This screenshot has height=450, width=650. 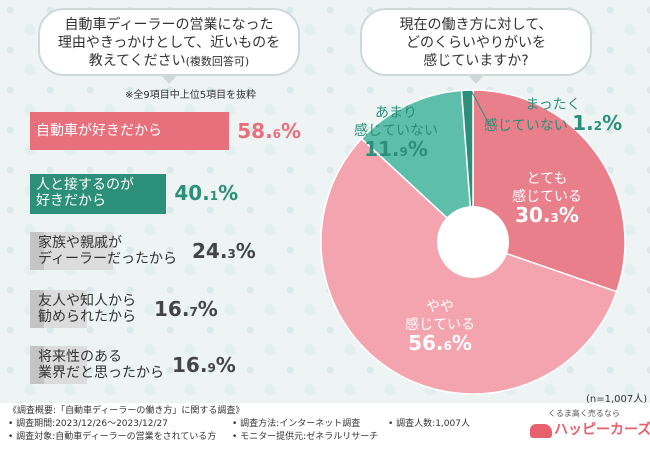 I want to click on survey-method: • 調査方法:インターネット調査, so click(x=296, y=424).